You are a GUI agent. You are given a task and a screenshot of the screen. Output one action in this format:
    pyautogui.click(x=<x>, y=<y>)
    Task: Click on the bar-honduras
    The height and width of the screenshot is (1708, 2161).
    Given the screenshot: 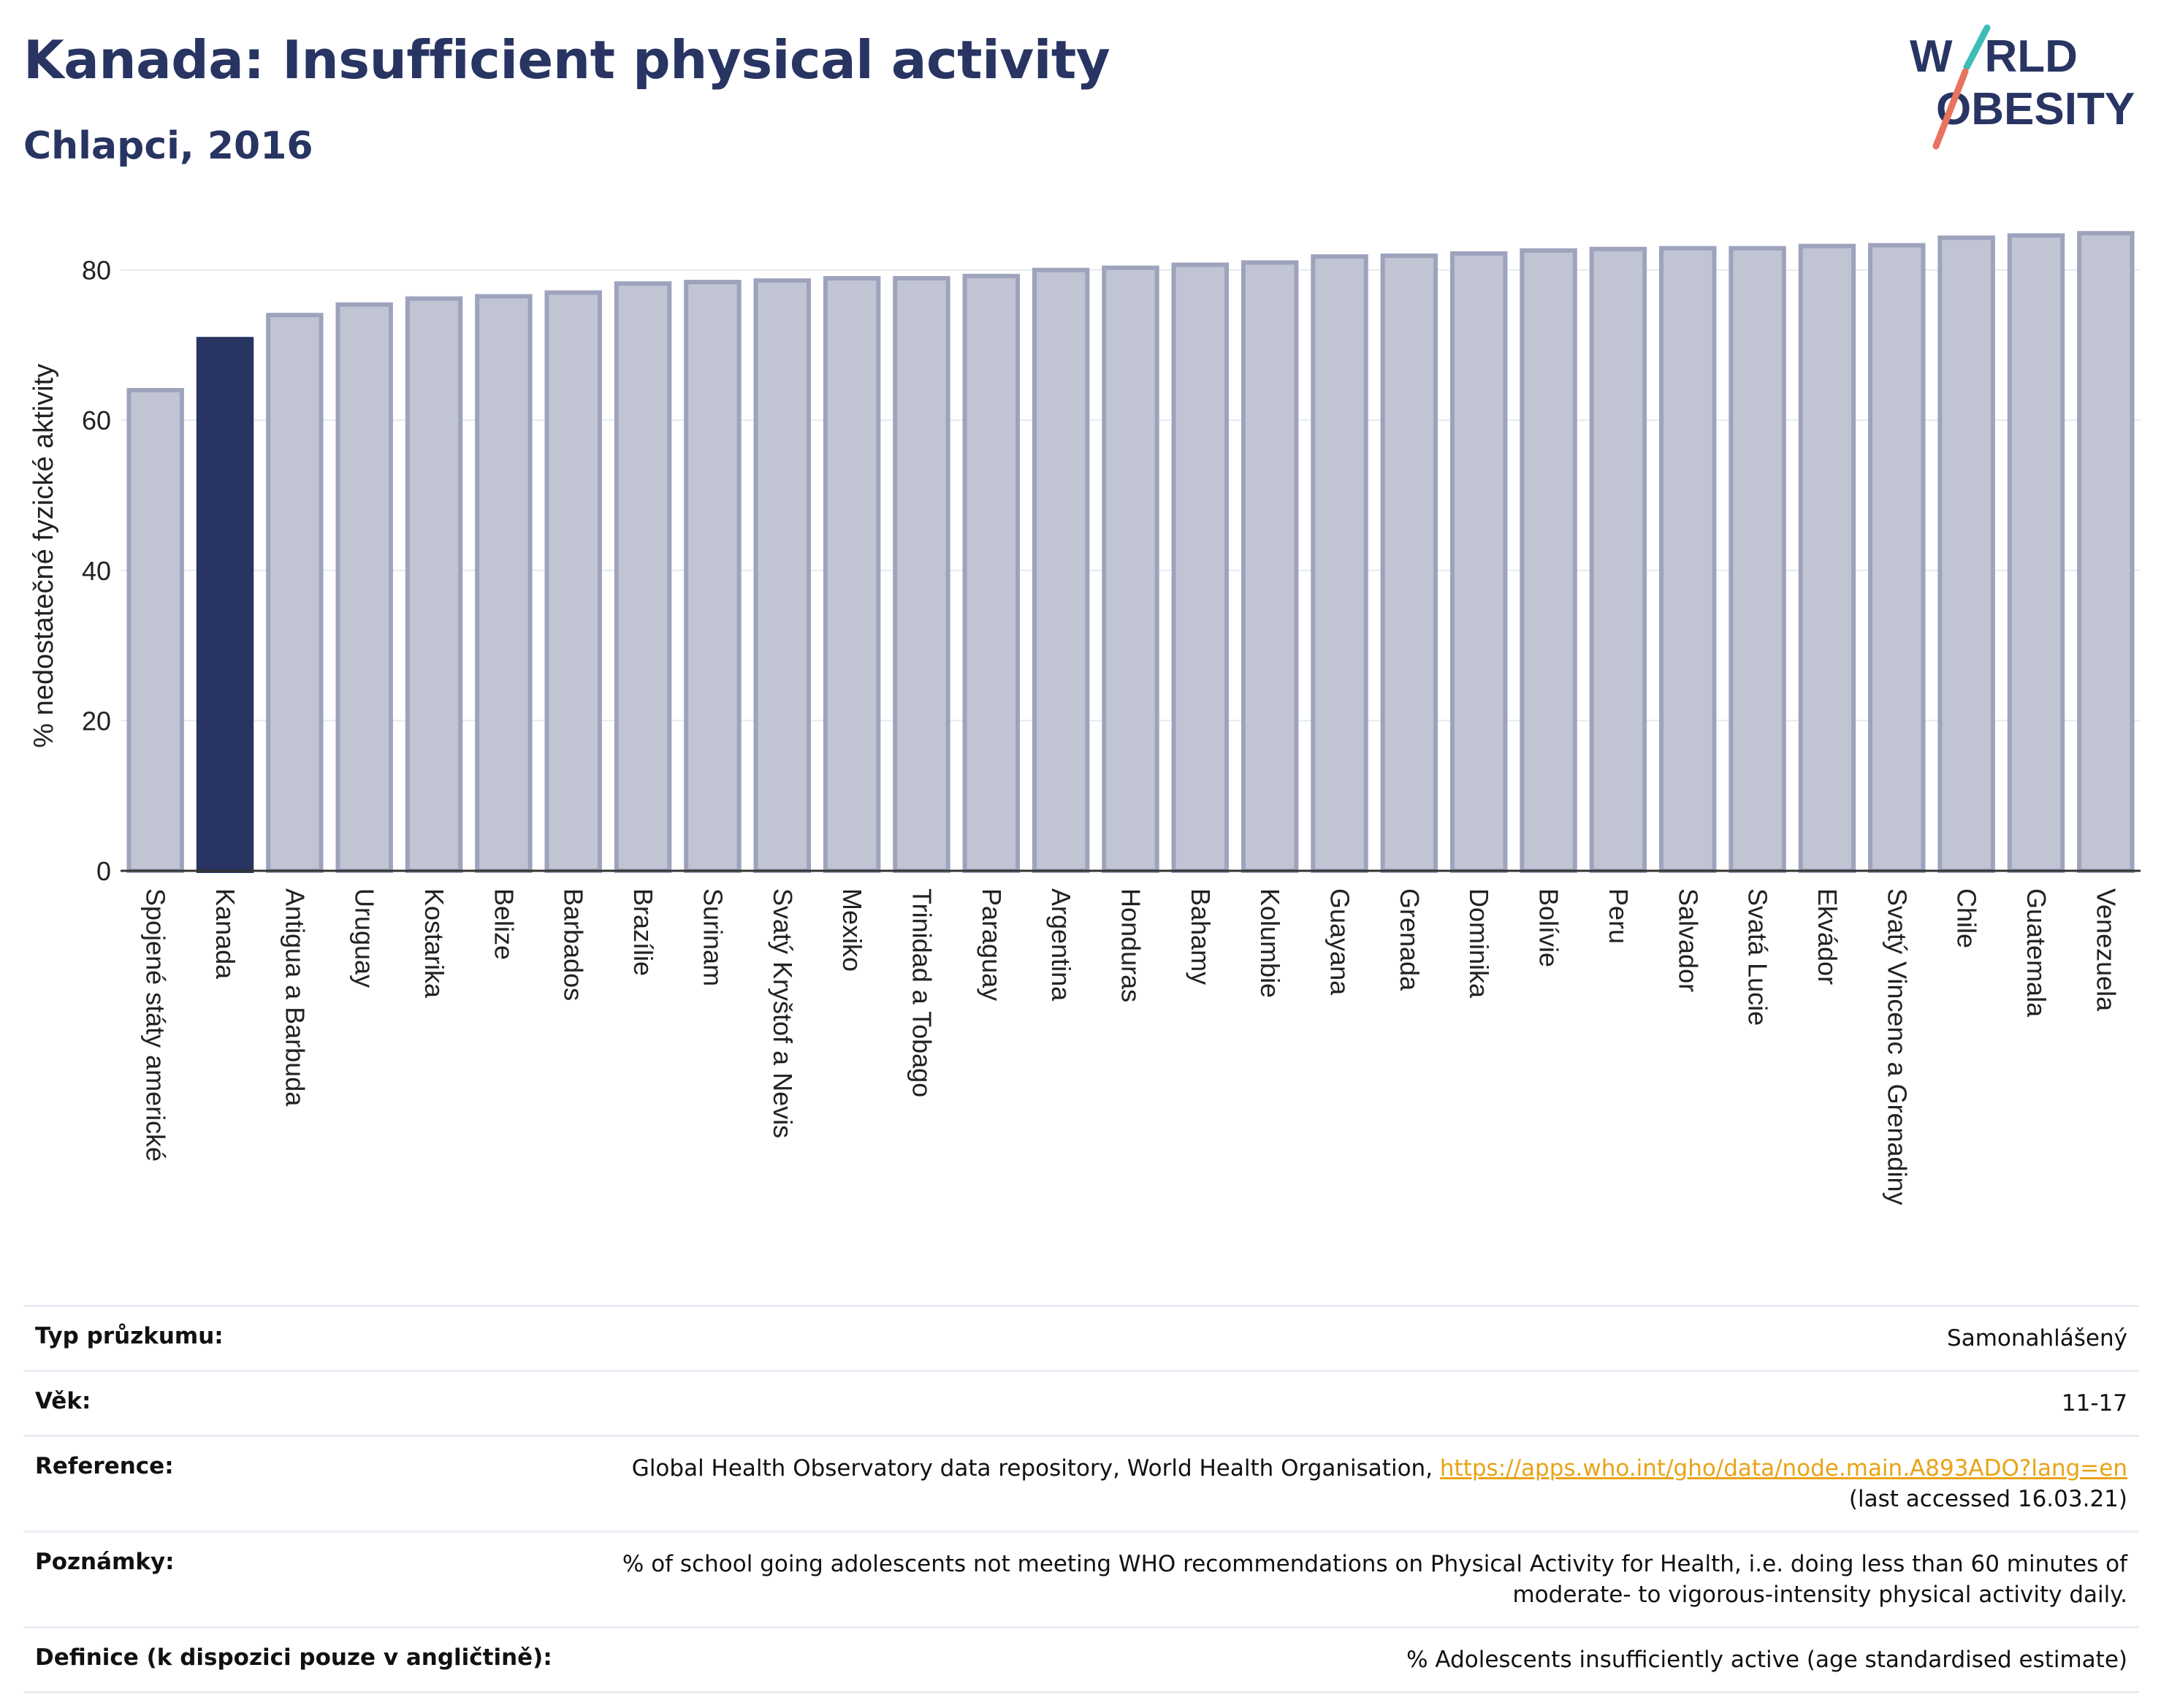 What is the action you would take?
    pyautogui.click(x=1130, y=569)
    